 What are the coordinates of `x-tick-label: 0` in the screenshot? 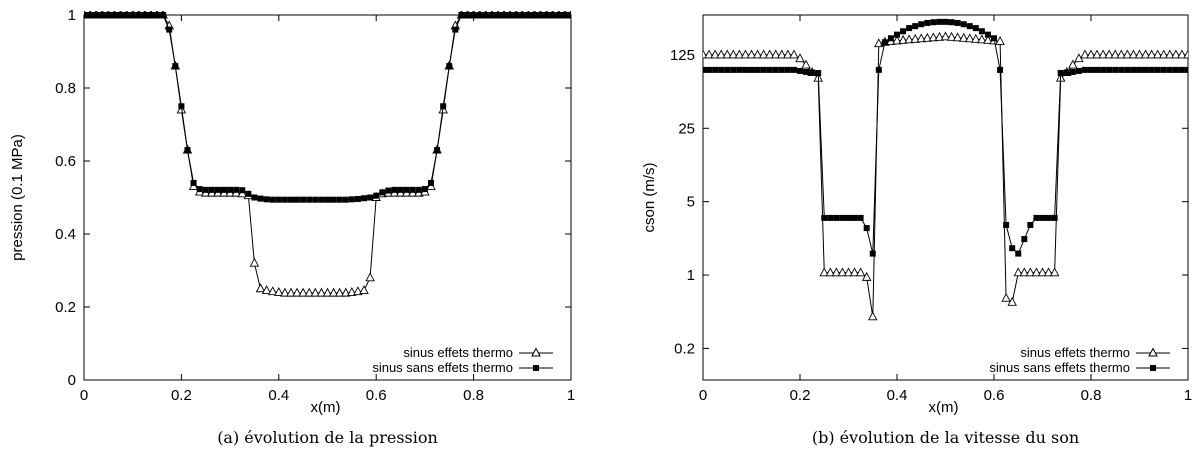 It's located at (703, 395).